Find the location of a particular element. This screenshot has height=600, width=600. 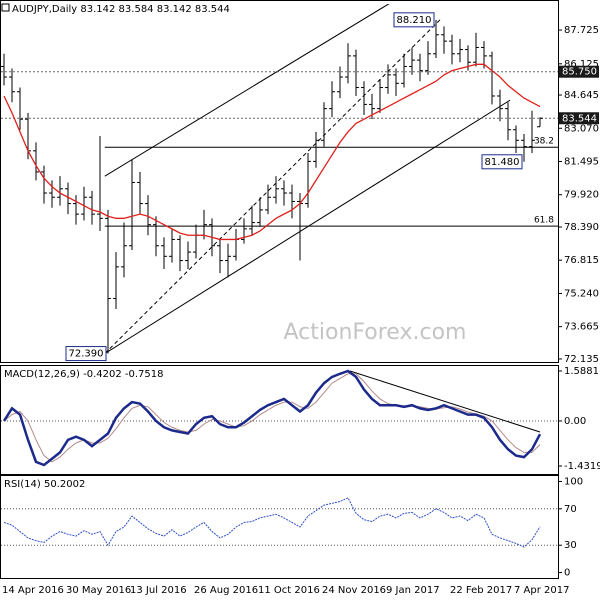

y-tick-label: 75.240 is located at coordinates (581, 293).